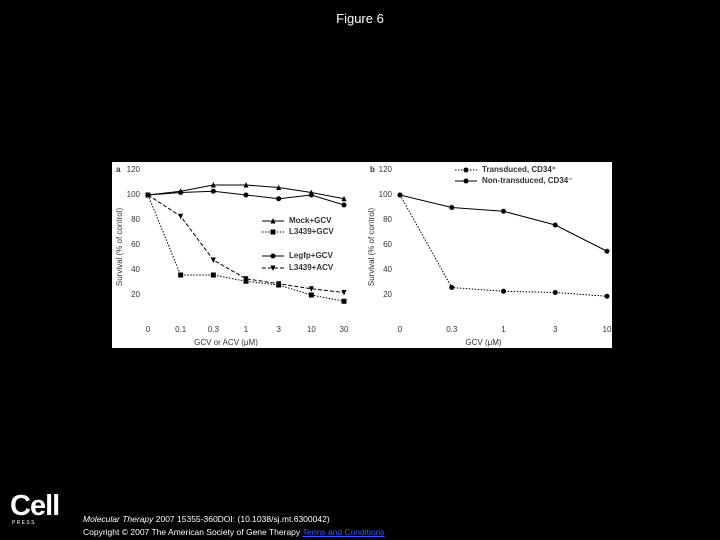  Describe the element at coordinates (311, 231) in the screenshot. I see `legend-label: L3439+GCV` at that location.